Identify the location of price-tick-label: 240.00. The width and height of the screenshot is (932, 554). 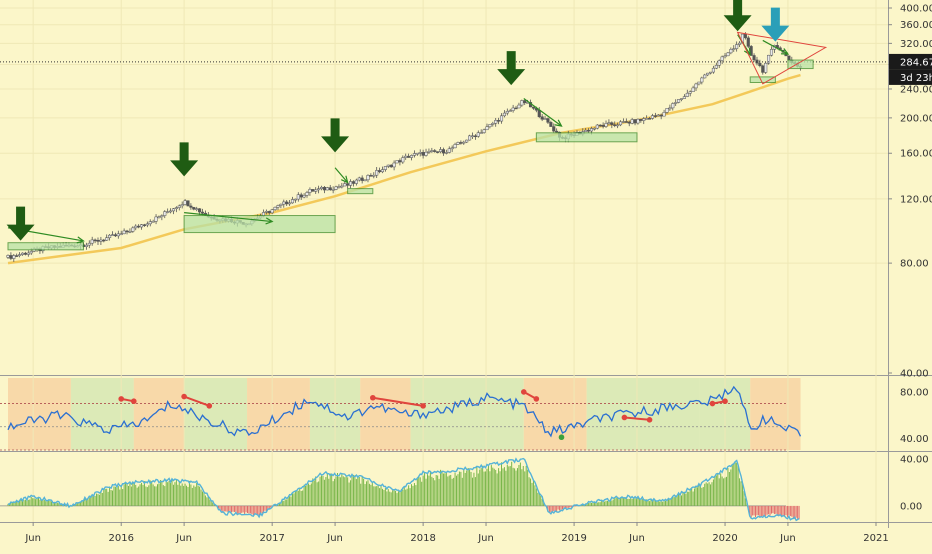
(916, 89).